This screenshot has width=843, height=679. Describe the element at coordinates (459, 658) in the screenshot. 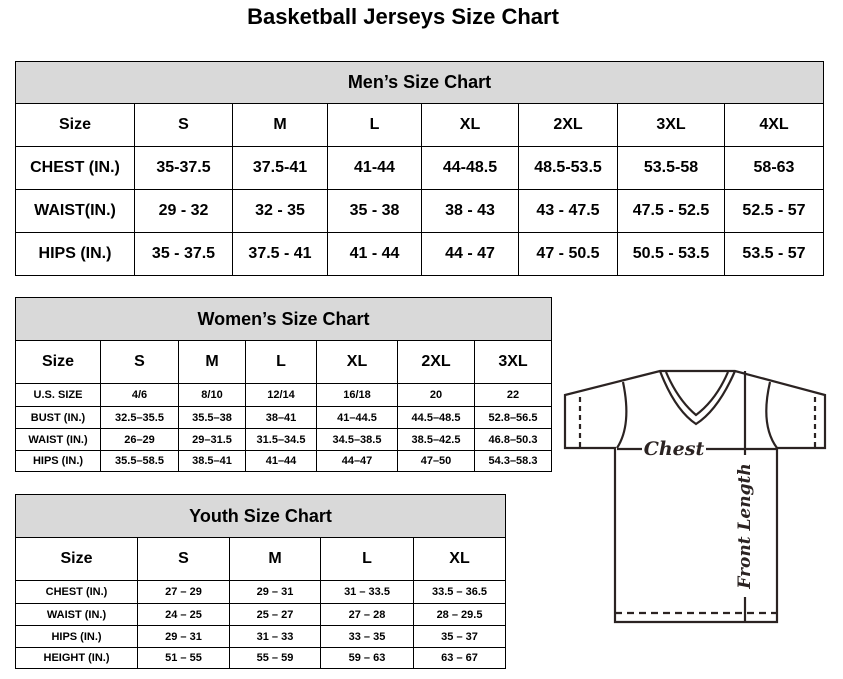

I see `table-cell: 63 – 67` at that location.